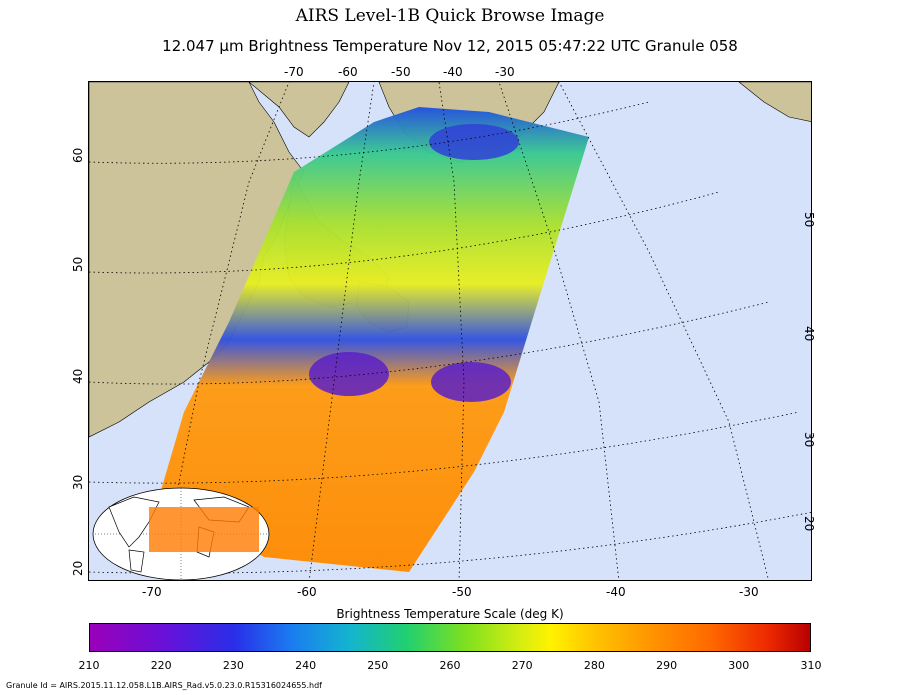 The width and height of the screenshot is (900, 695). I want to click on cloud-core-west, so click(349, 374).